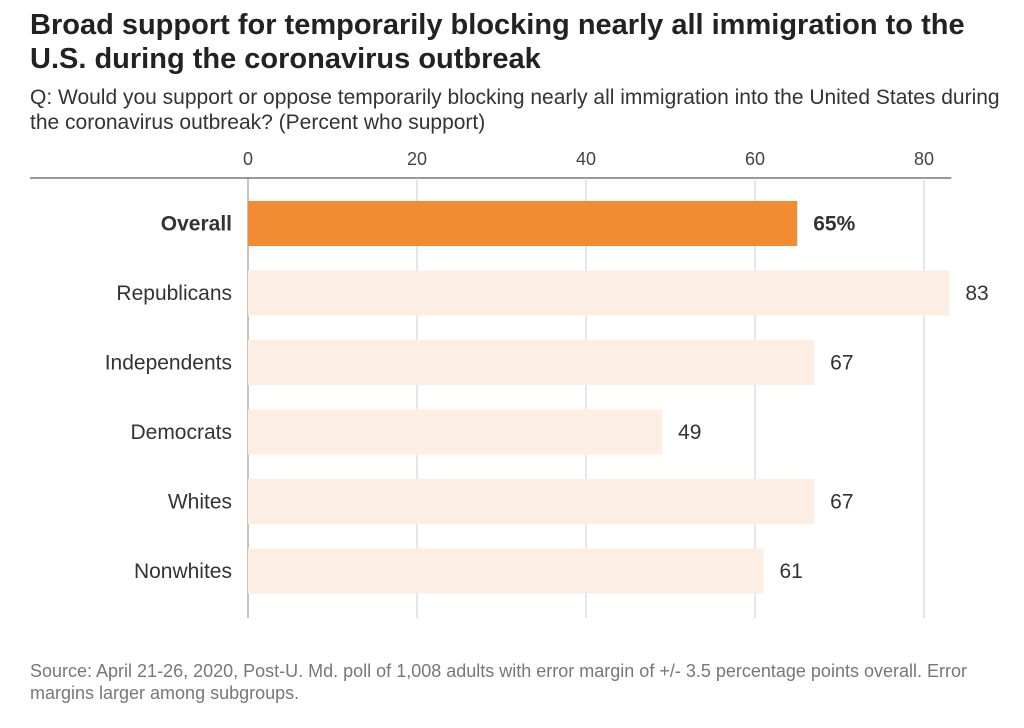 Image resolution: width=1024 pixels, height=728 pixels. What do you see at coordinates (183, 571) in the screenshot?
I see `category-label: Nonwhites` at bounding box center [183, 571].